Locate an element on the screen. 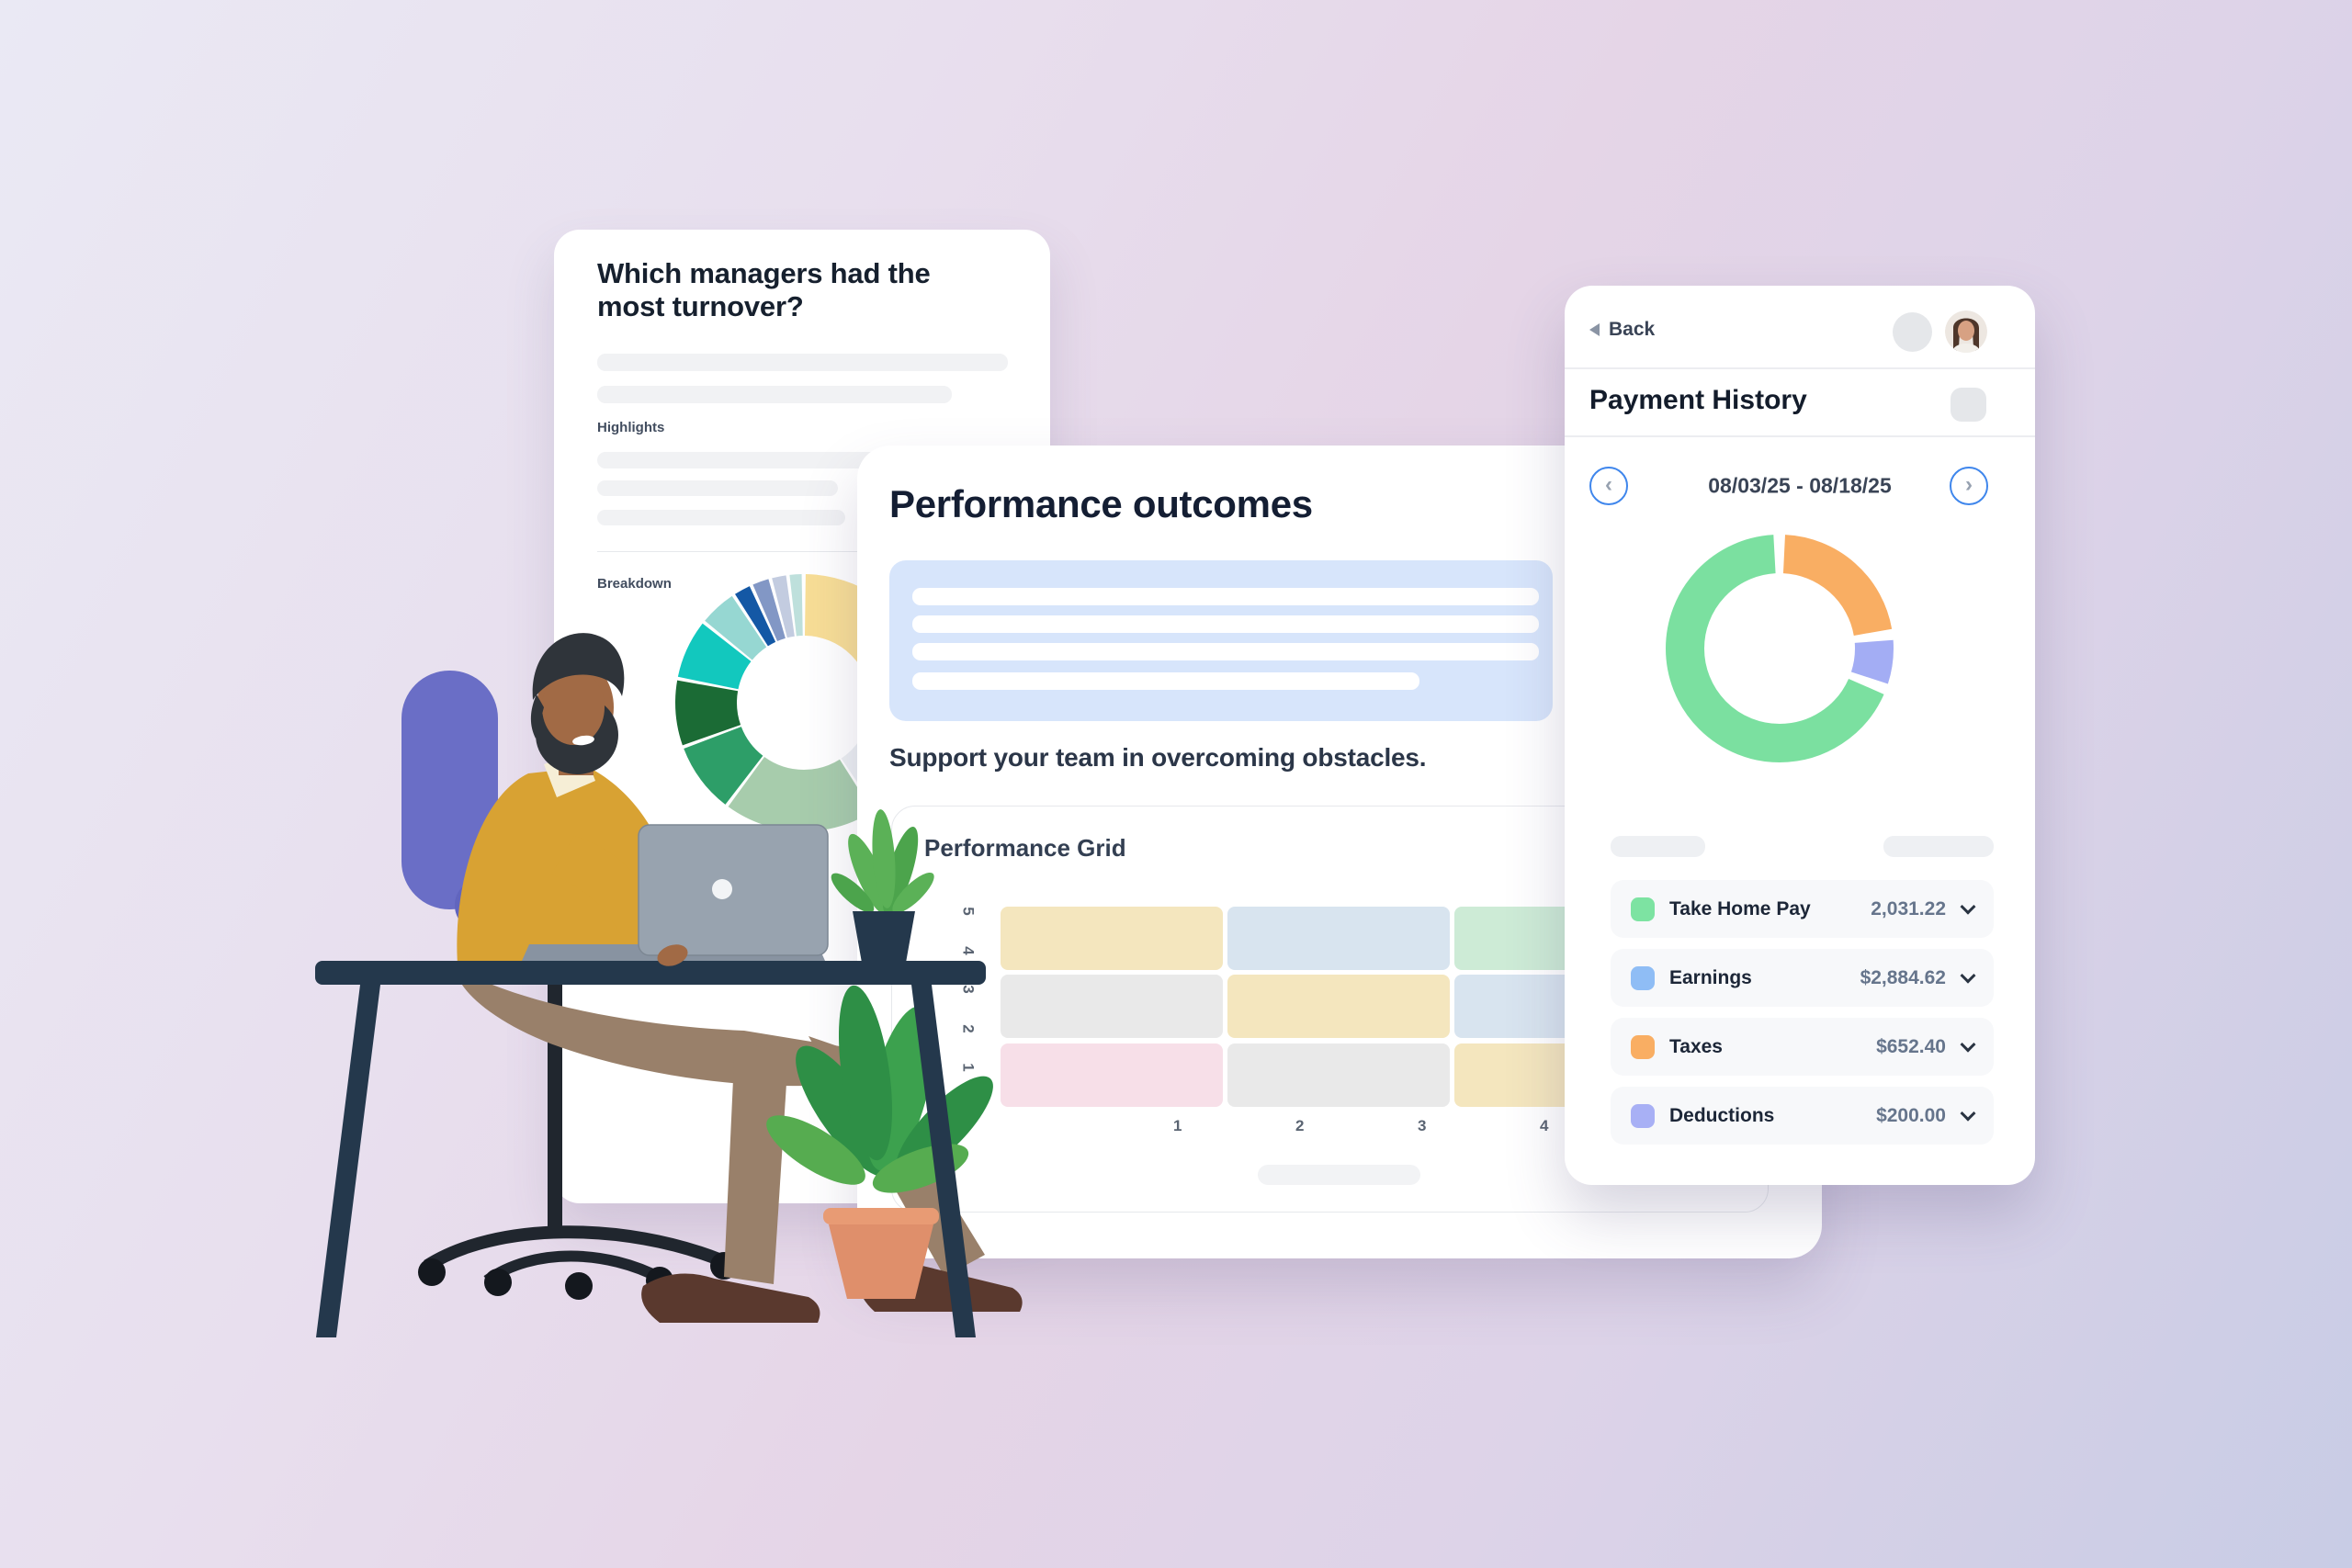 The height and width of the screenshot is (1568, 2352). breakdown-label: Breakdown is located at coordinates (634, 584).